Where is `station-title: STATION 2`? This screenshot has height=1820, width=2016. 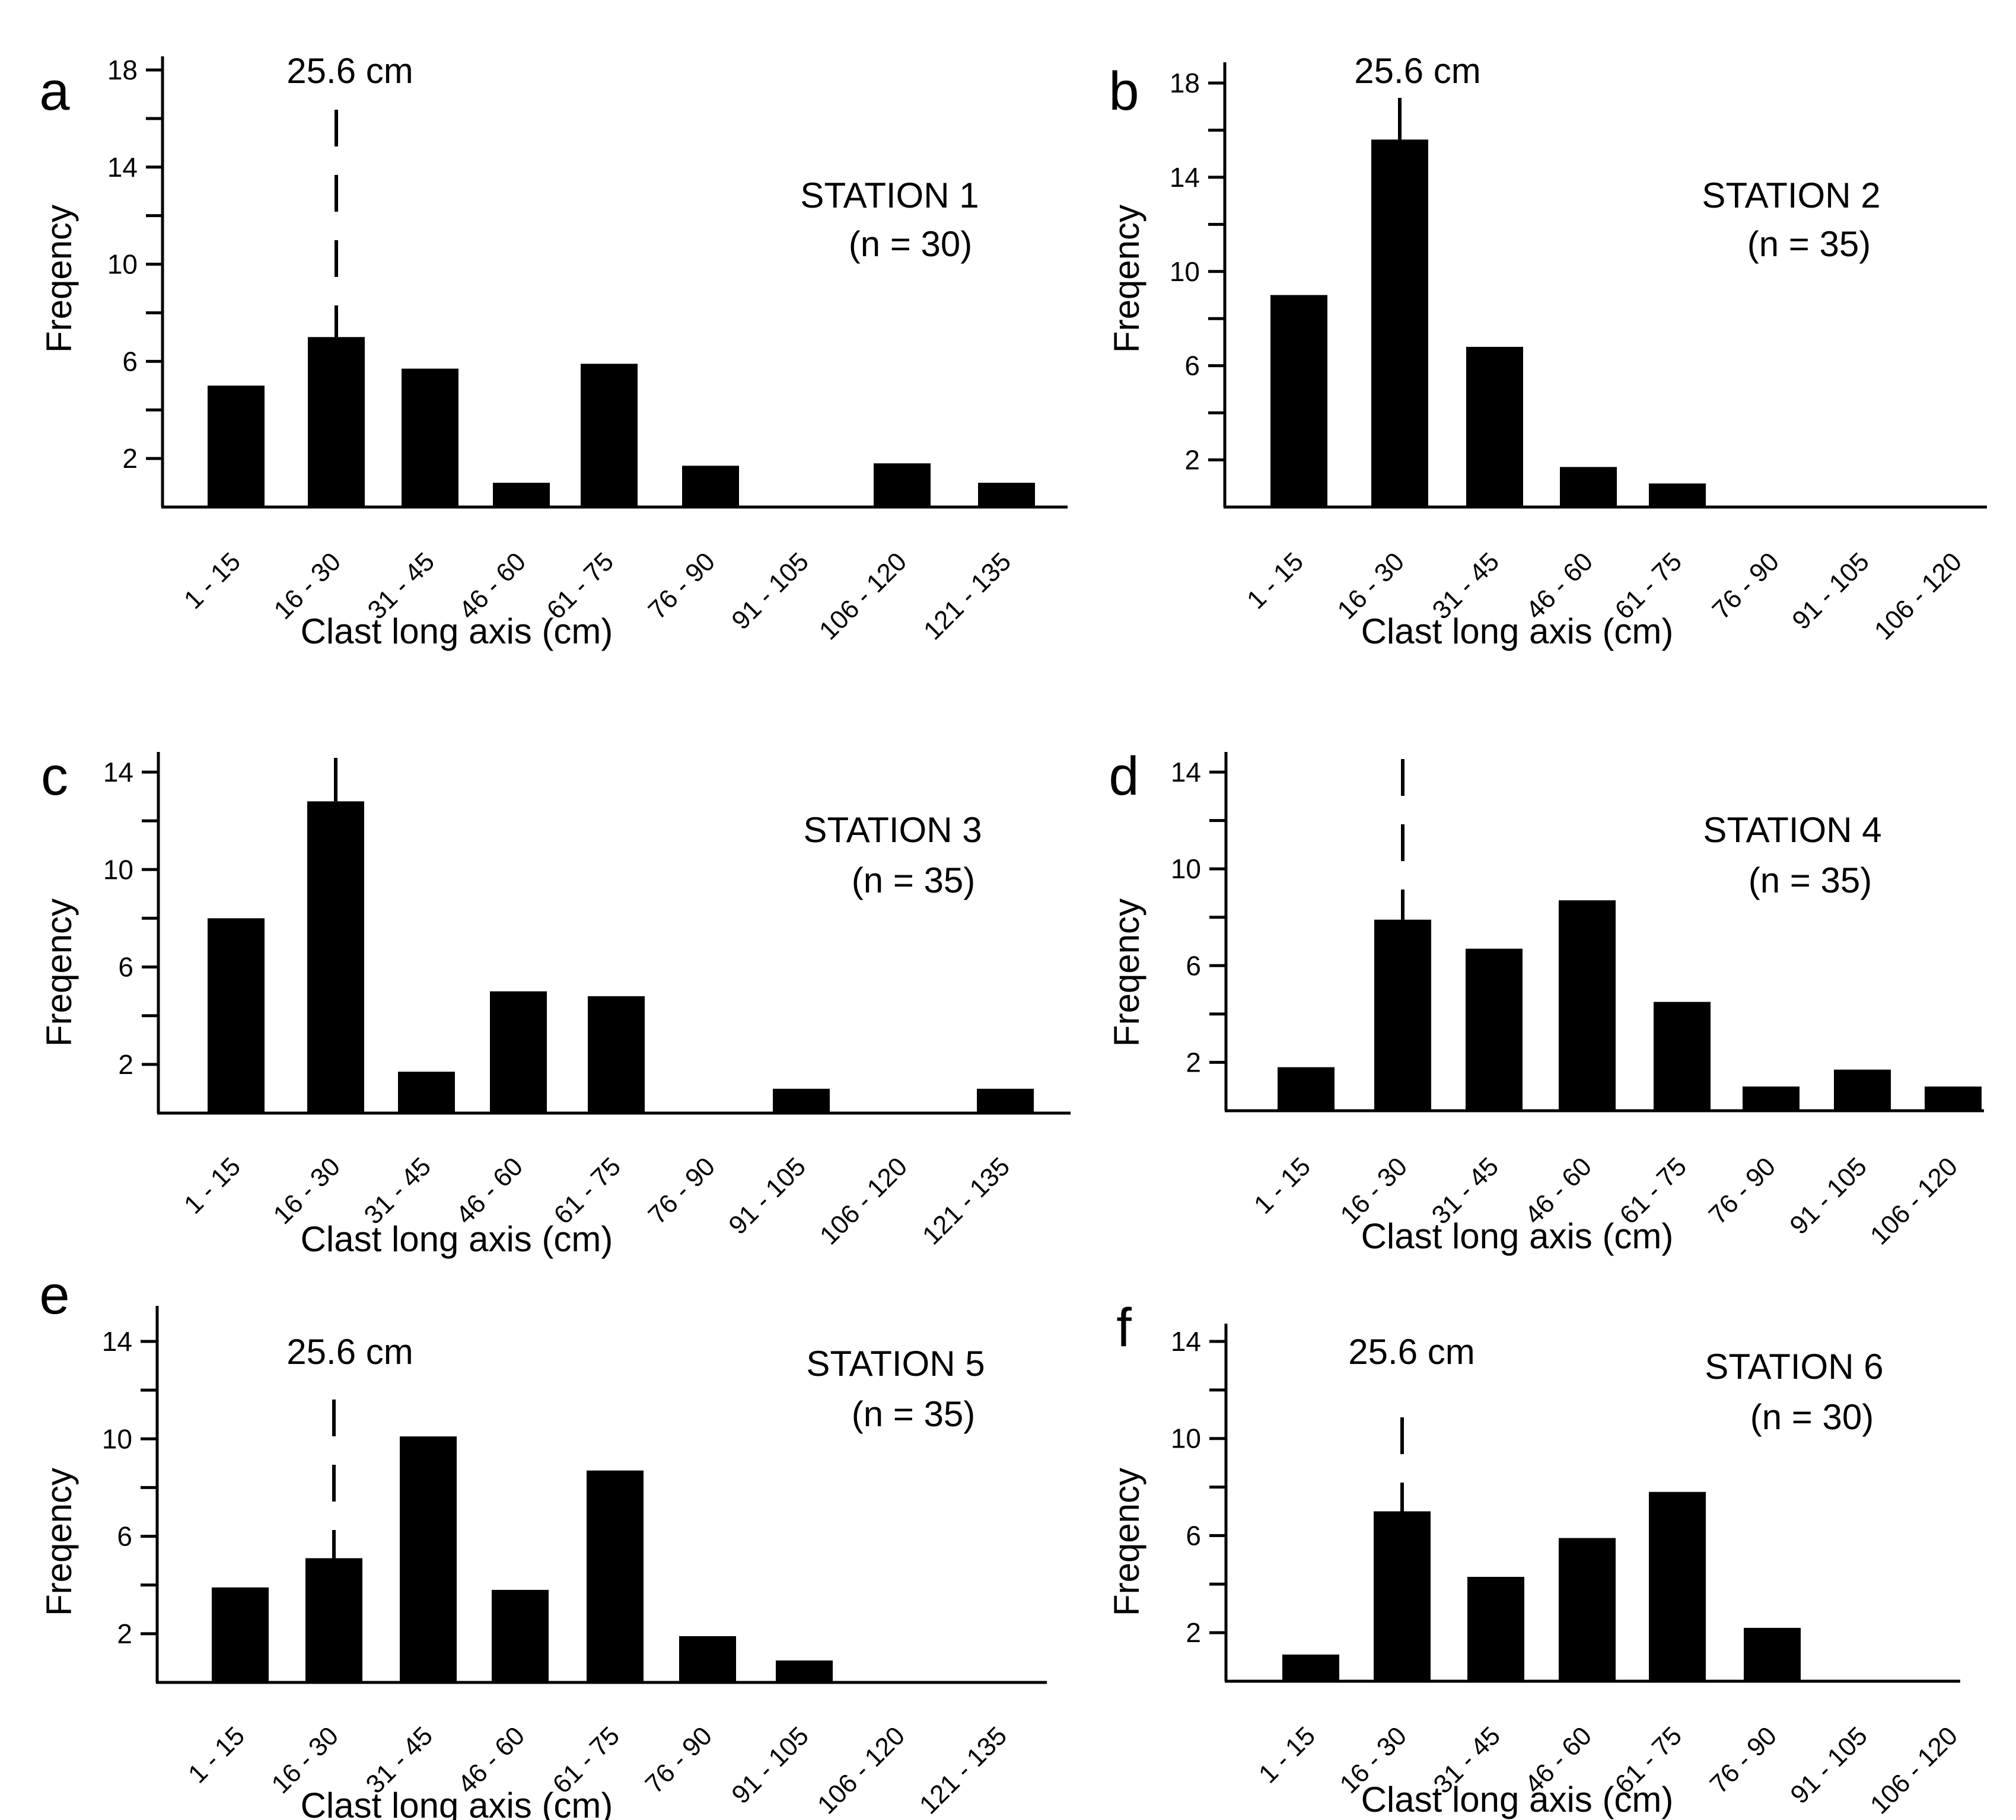 station-title: STATION 2 is located at coordinates (1791, 195).